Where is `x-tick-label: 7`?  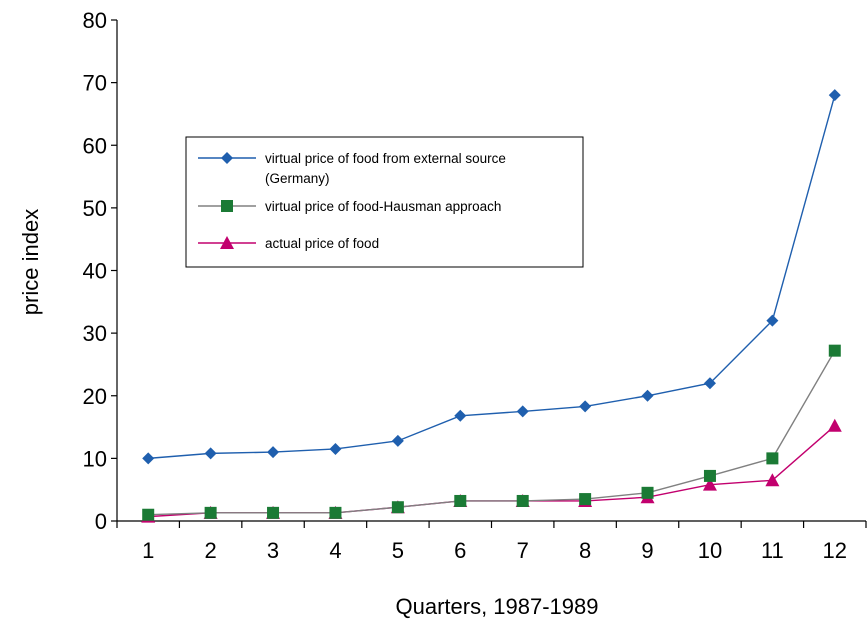
x-tick-label: 7 is located at coordinates (523, 550).